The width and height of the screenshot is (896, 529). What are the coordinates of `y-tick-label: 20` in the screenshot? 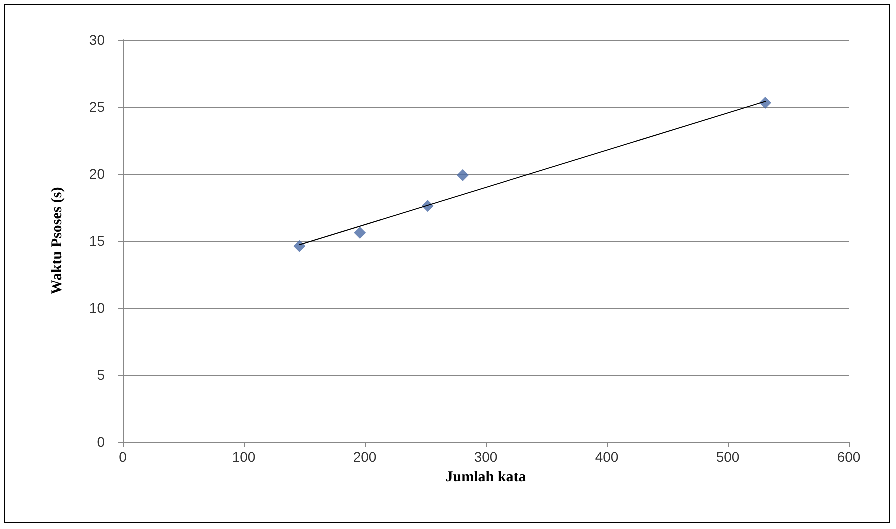 It's located at (97, 174).